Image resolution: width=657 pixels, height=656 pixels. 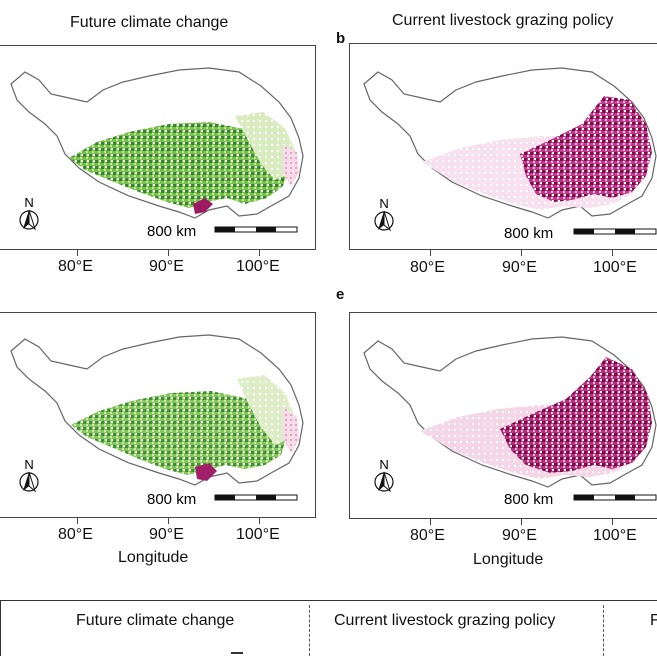 I want to click on panel-e-letter: e, so click(x=340, y=294).